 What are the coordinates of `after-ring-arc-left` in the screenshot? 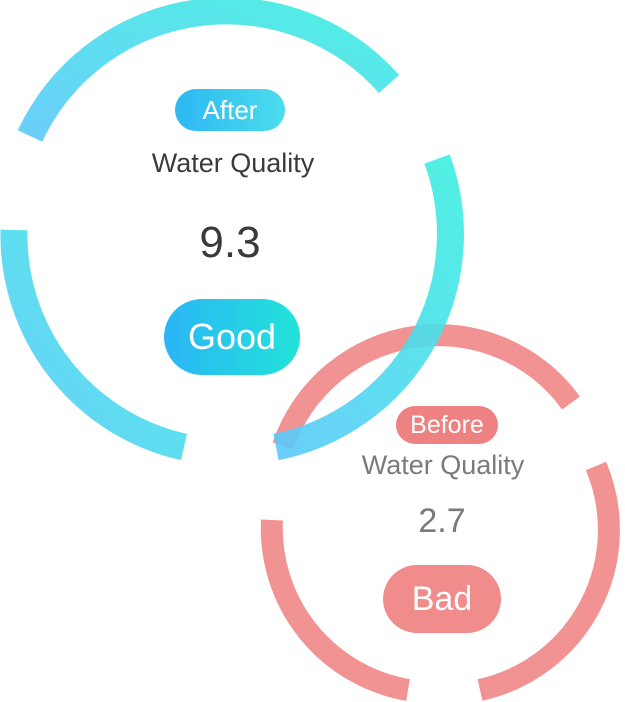 It's located at (93, 345).